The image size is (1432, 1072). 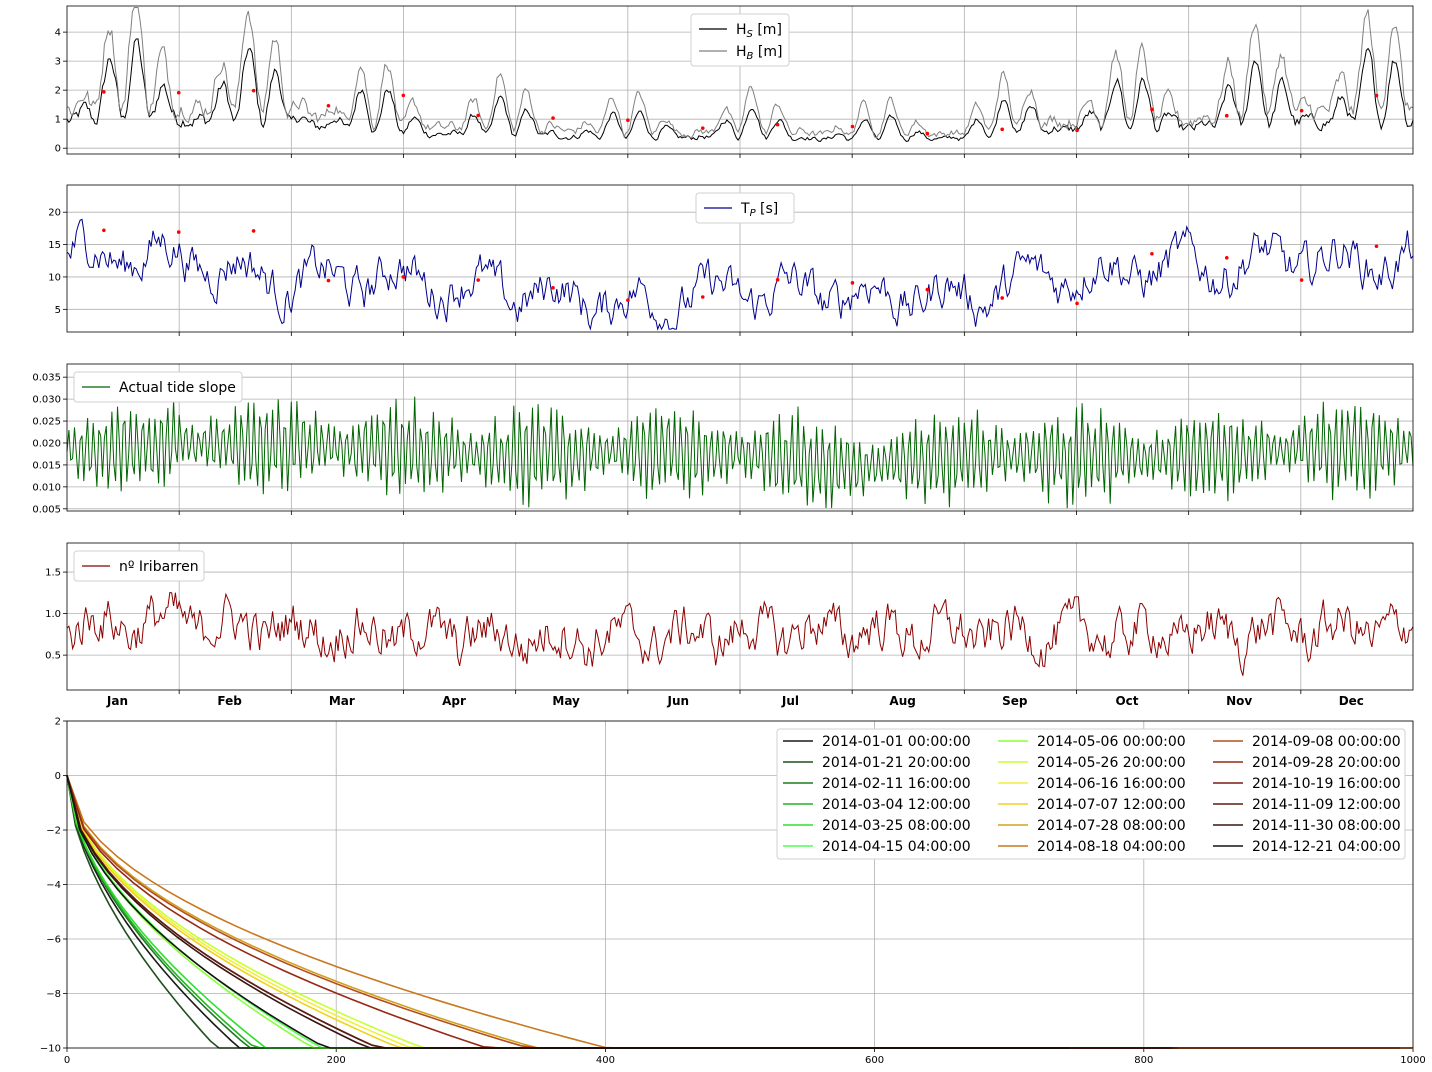 What do you see at coordinates (1111, 742) in the screenshot?
I see `legend-label: 2014-05-06 00:00:00` at bounding box center [1111, 742].